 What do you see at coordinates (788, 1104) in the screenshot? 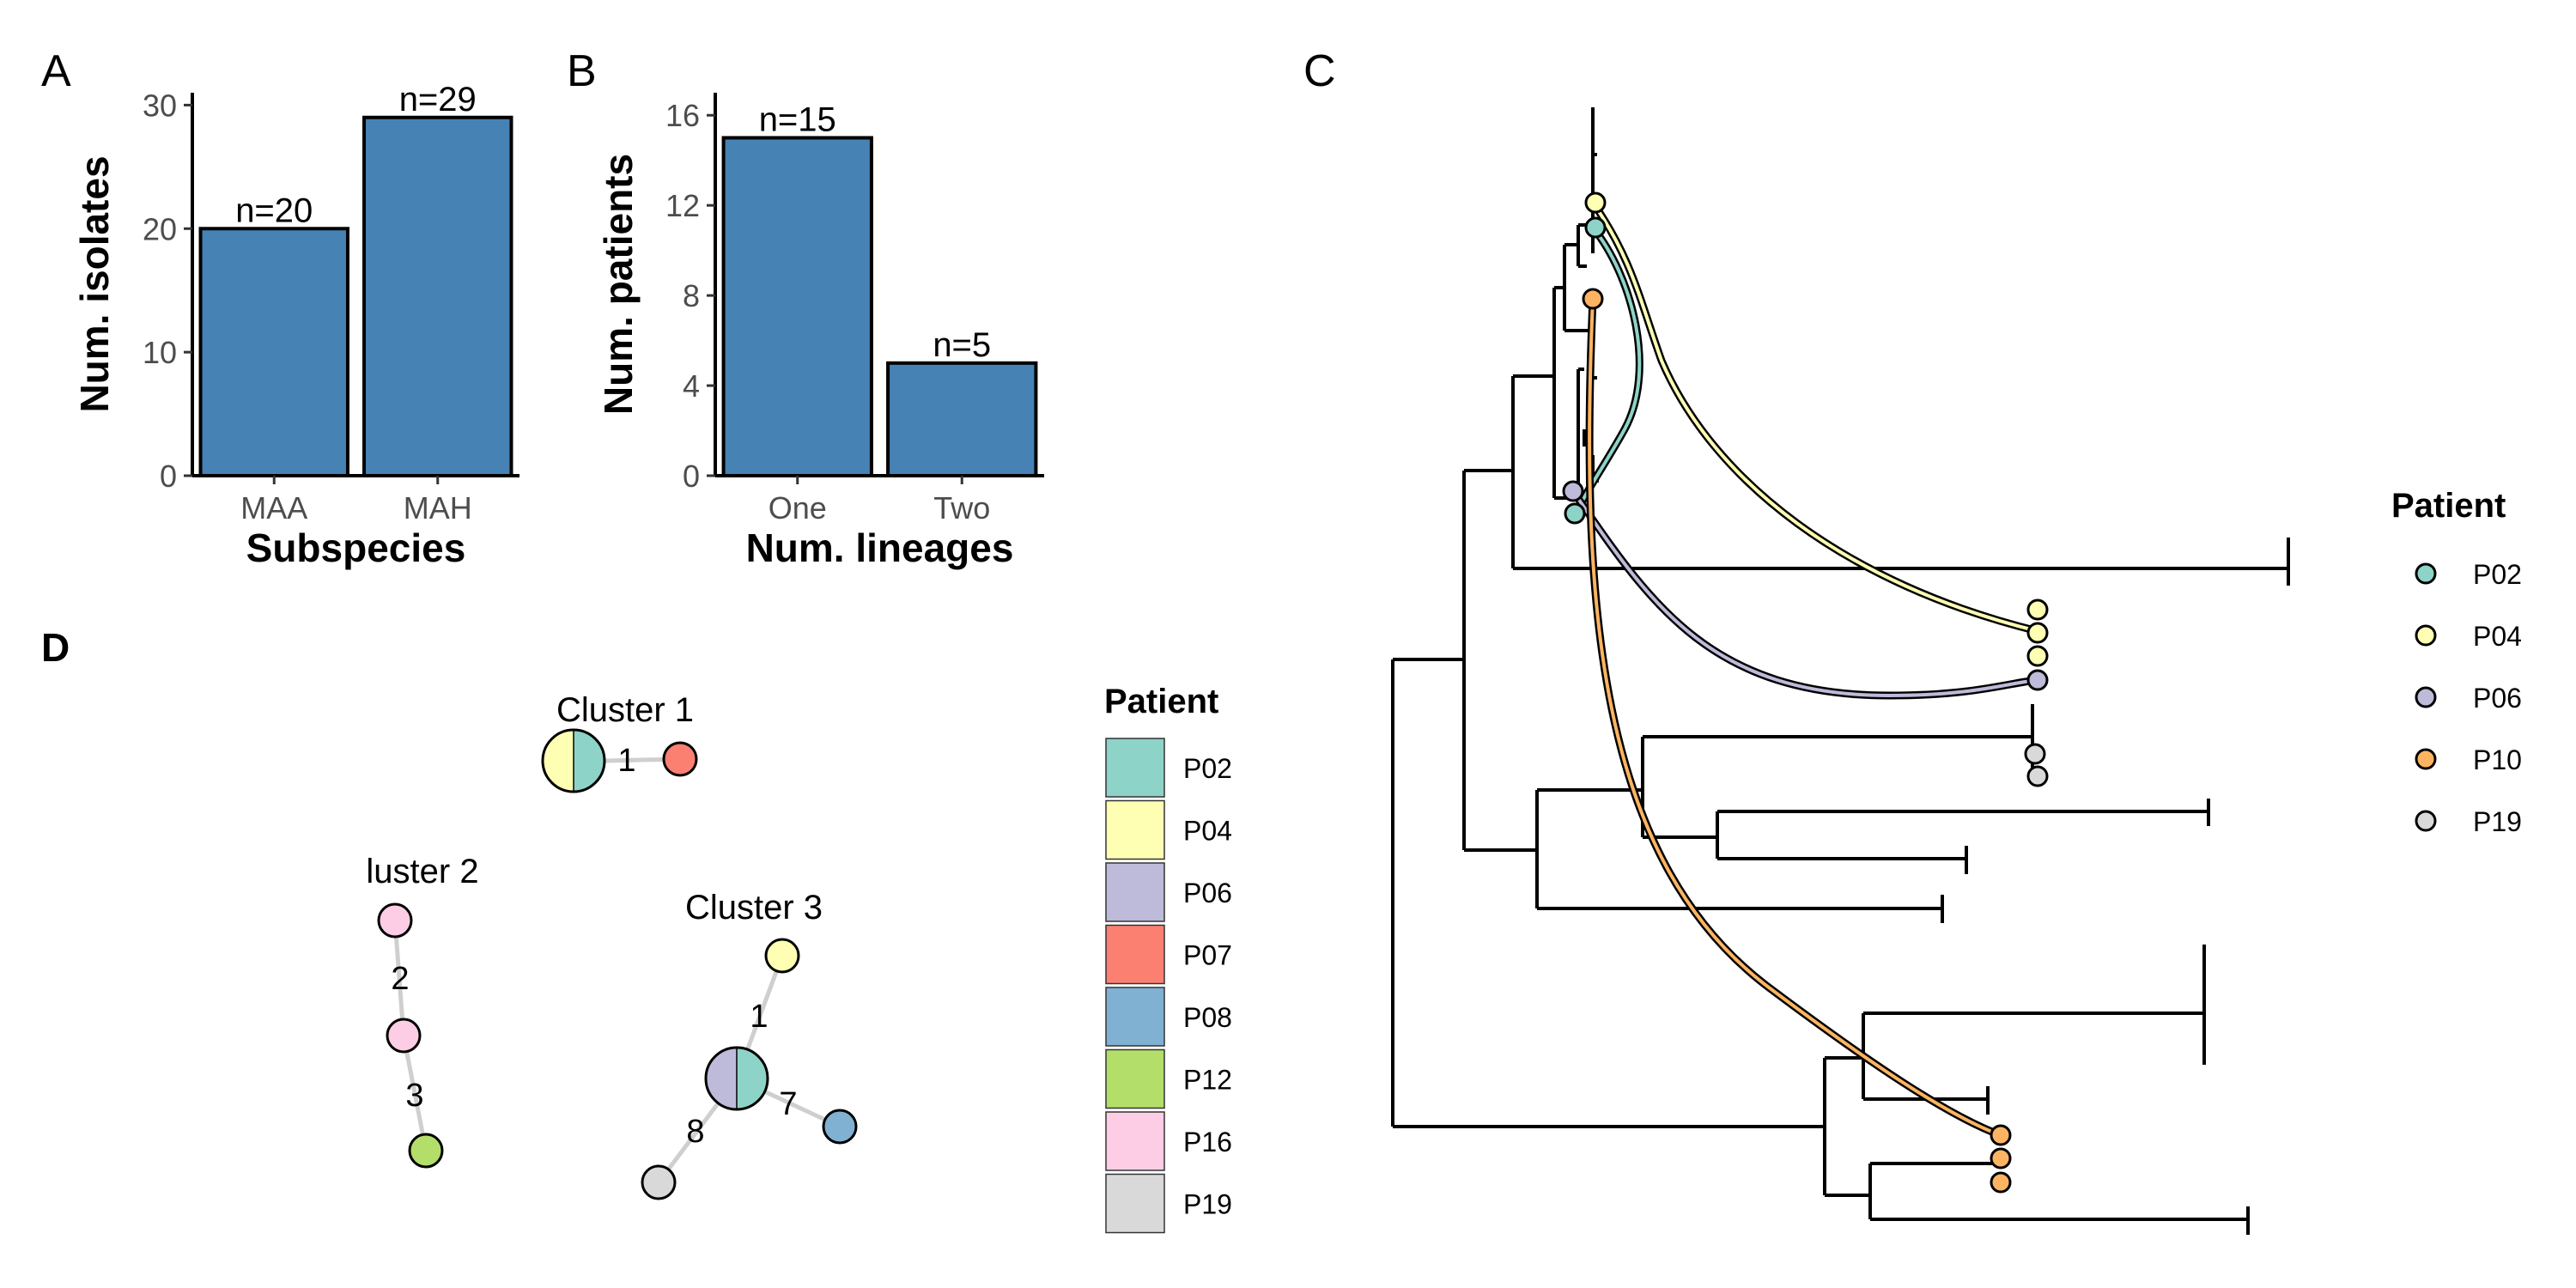
I see `edge-label: 7` at bounding box center [788, 1104].